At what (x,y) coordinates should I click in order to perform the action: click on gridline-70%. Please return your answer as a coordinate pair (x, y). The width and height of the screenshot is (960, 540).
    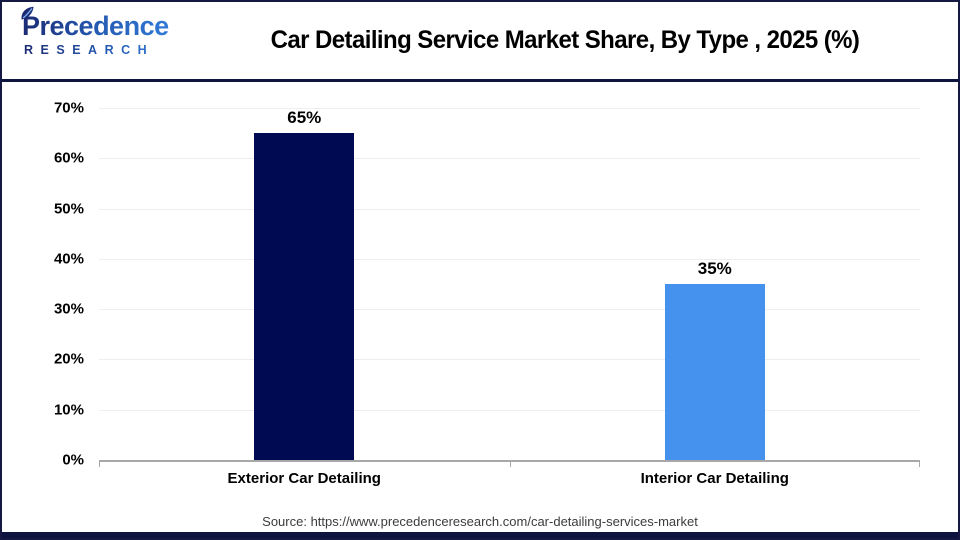
    Looking at the image, I should click on (509, 108).